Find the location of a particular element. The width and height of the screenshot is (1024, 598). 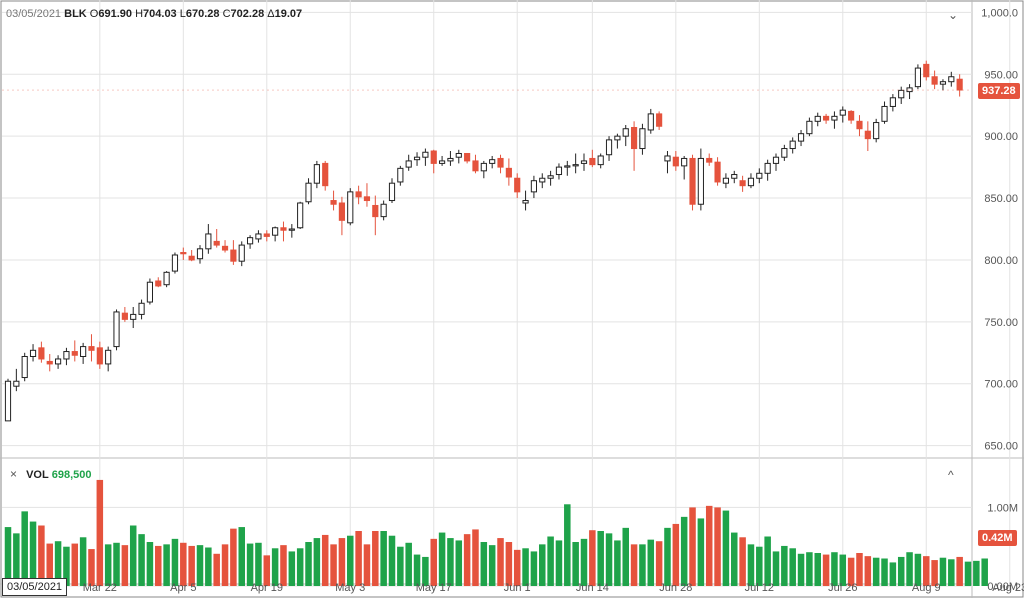

volume-label: VOL is located at coordinates (37, 475).